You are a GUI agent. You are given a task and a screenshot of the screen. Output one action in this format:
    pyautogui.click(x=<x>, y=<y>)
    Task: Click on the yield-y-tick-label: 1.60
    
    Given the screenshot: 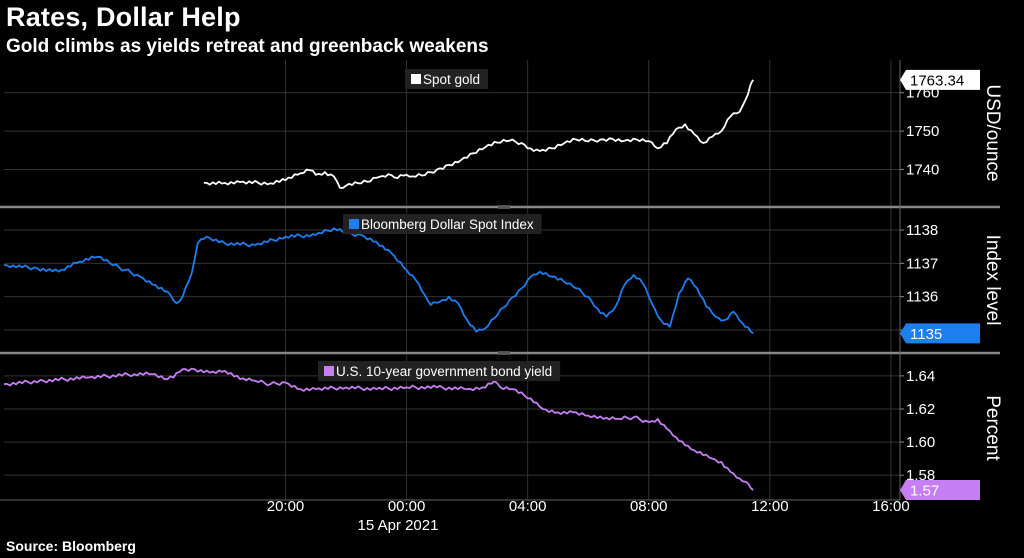 What is the action you would take?
    pyautogui.click(x=920, y=442)
    